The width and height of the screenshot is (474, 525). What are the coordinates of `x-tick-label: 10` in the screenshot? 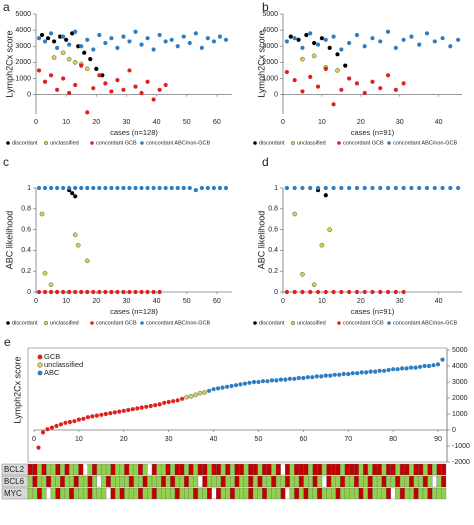 It's located at (322, 122).